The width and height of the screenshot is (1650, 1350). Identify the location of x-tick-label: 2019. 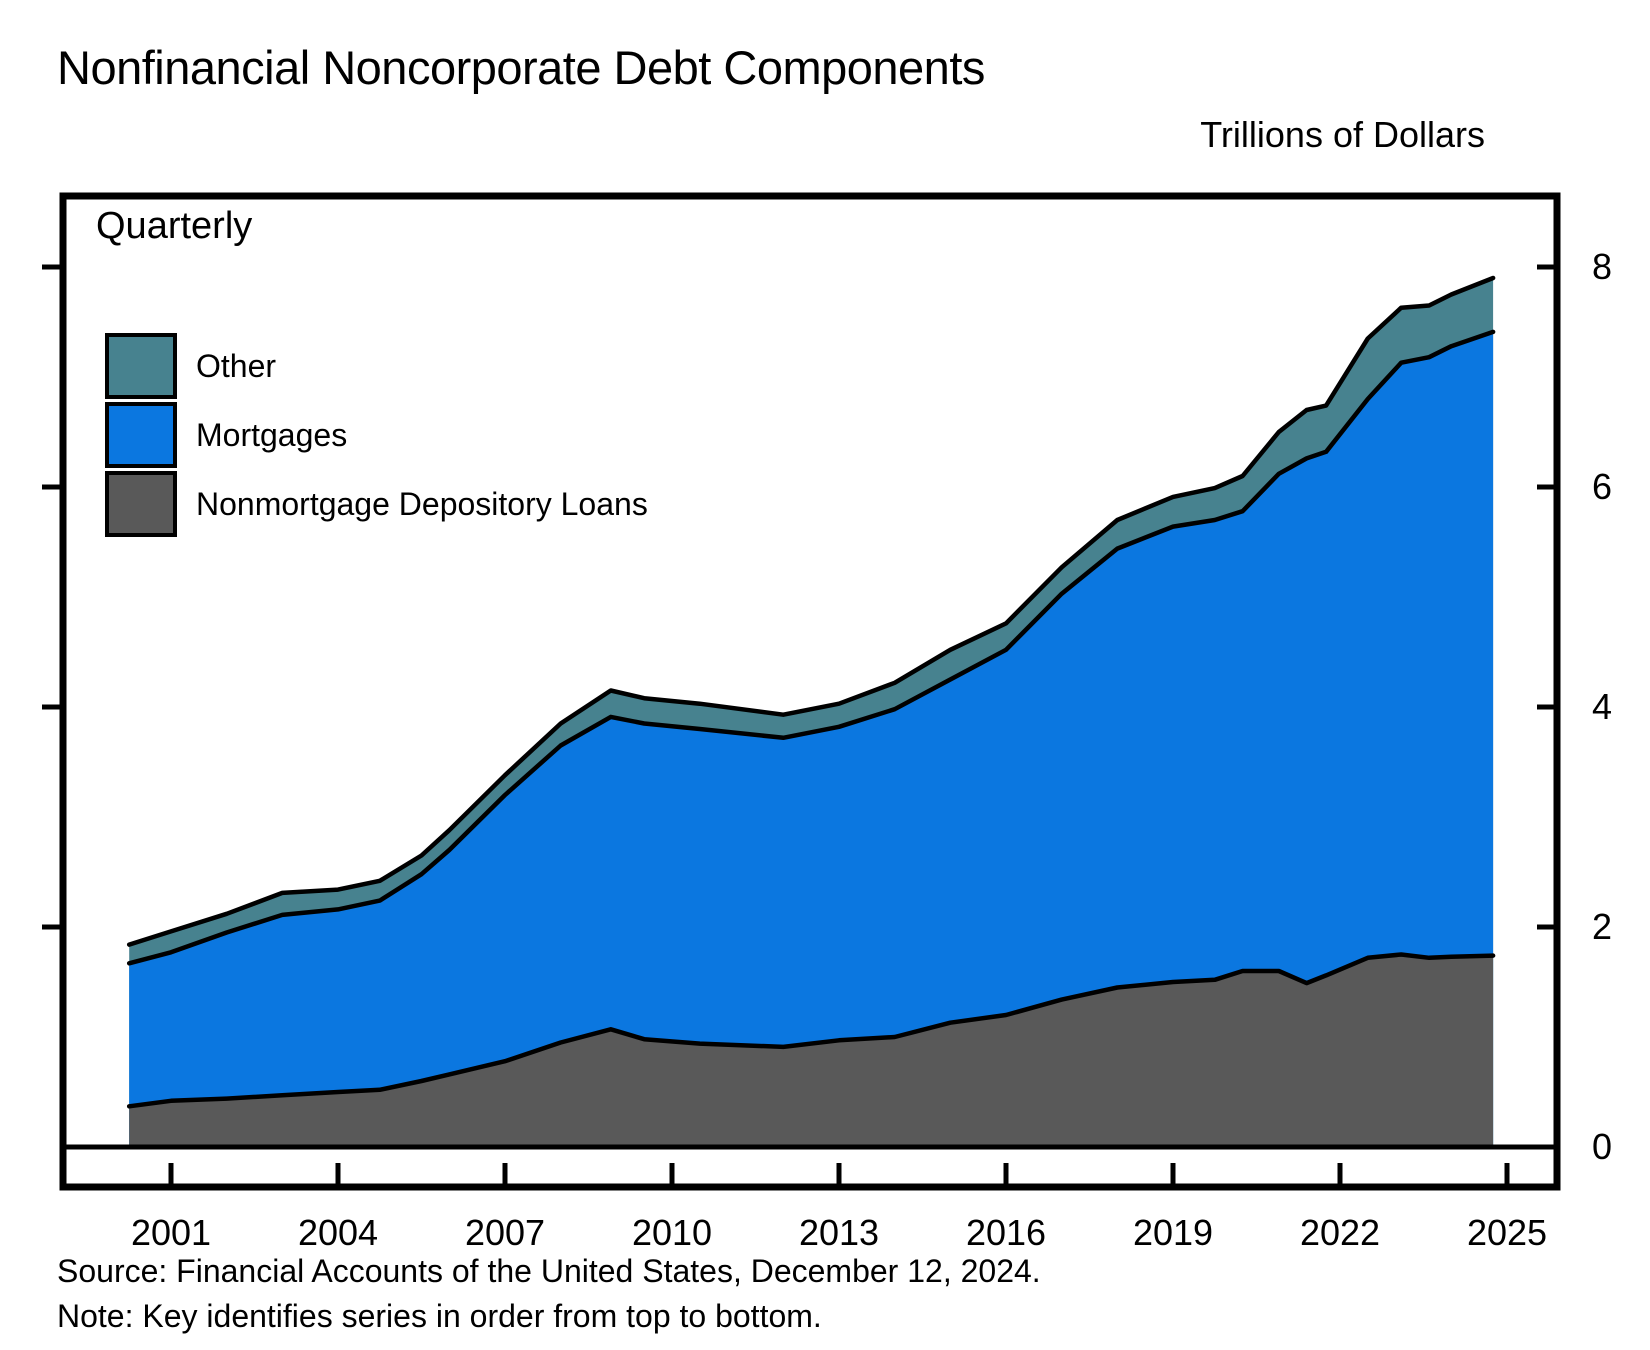
(1173, 1232).